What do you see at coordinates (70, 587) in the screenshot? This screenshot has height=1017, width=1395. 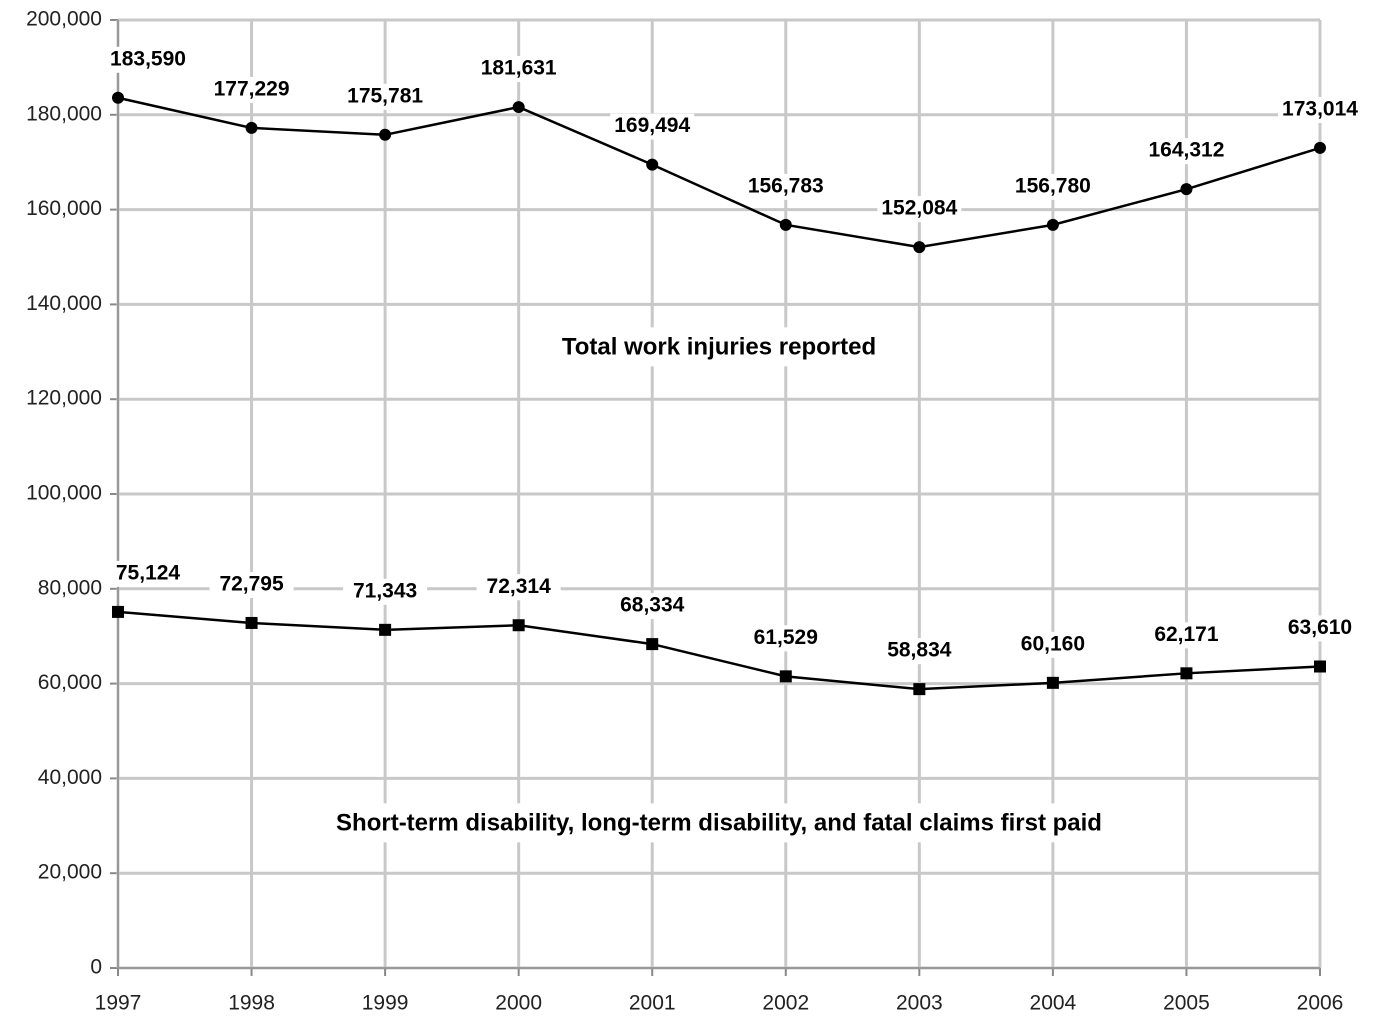 I see `y-tick-label: 80,000` at bounding box center [70, 587].